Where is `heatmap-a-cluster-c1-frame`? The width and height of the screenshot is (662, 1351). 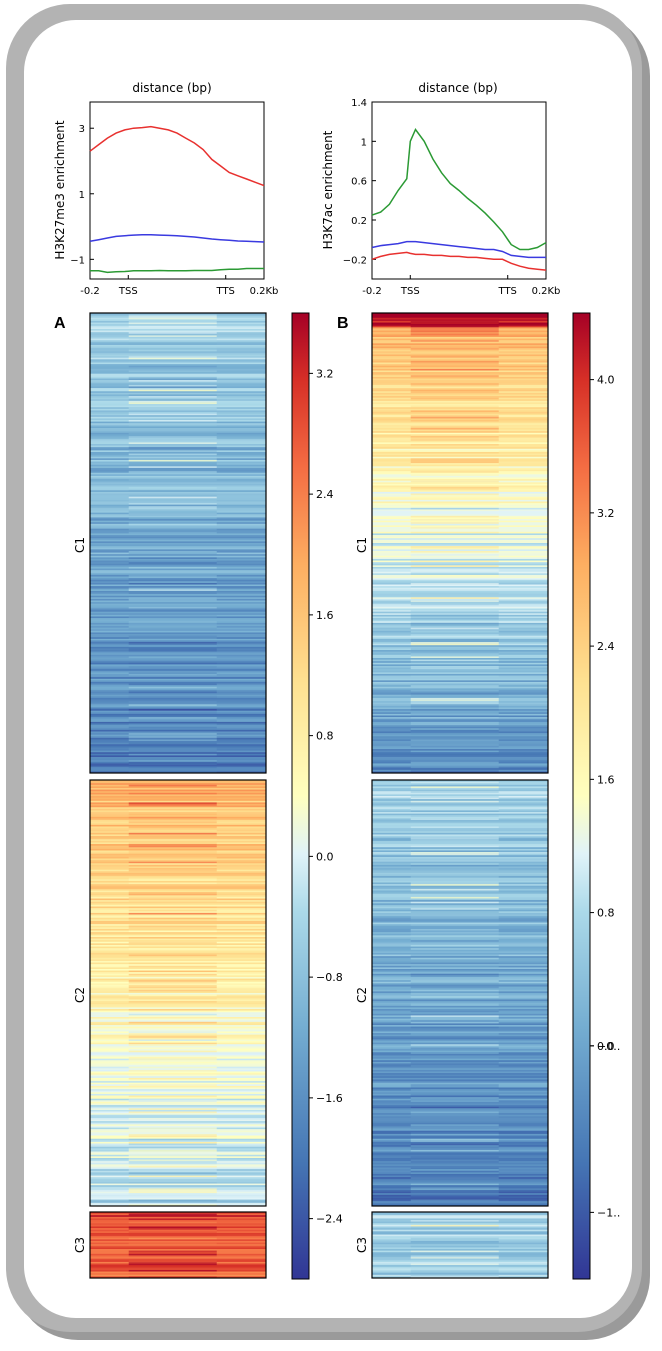
heatmap-a-cluster-c1-frame is located at coordinates (178, 543).